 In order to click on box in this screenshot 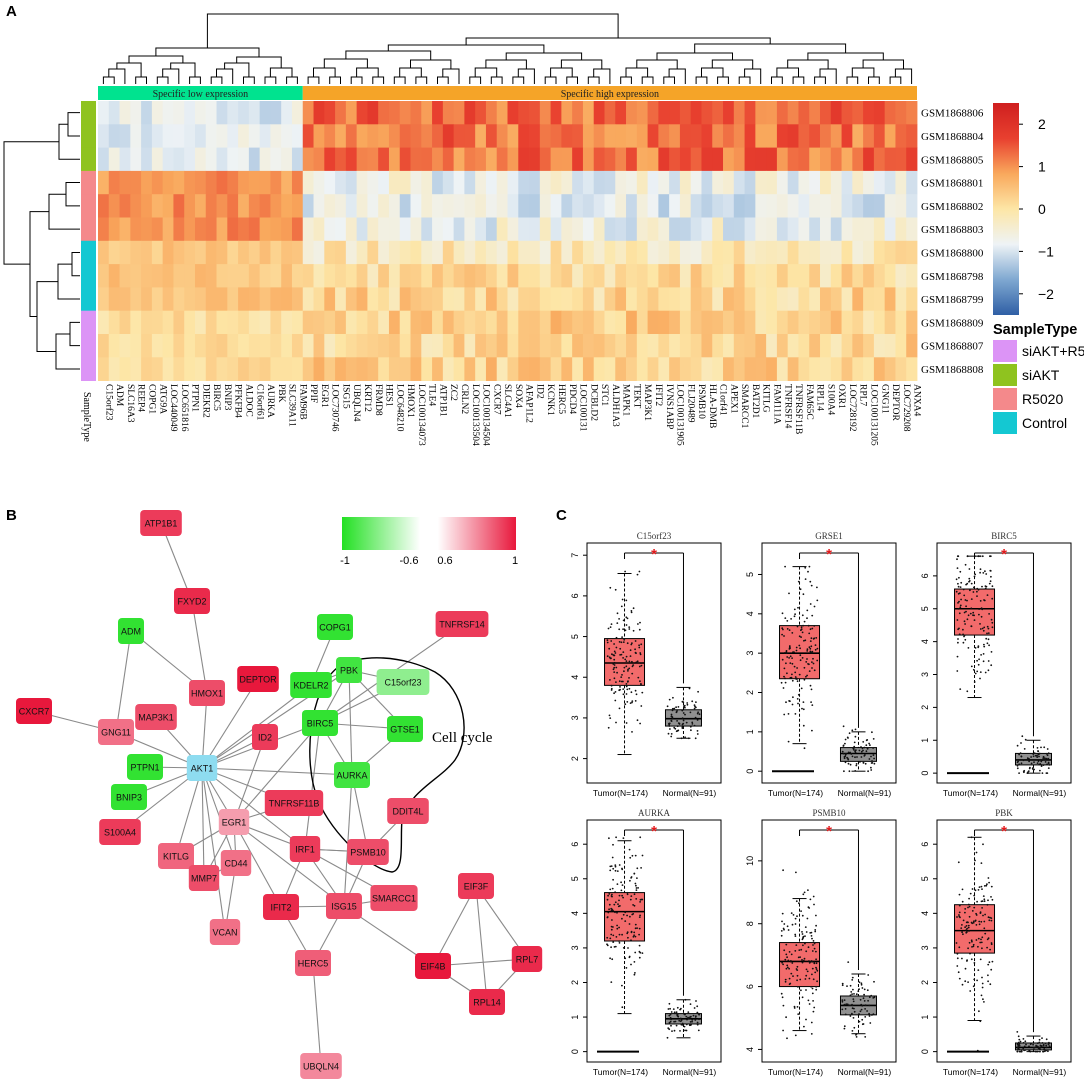, I will do `click(625, 917)`.